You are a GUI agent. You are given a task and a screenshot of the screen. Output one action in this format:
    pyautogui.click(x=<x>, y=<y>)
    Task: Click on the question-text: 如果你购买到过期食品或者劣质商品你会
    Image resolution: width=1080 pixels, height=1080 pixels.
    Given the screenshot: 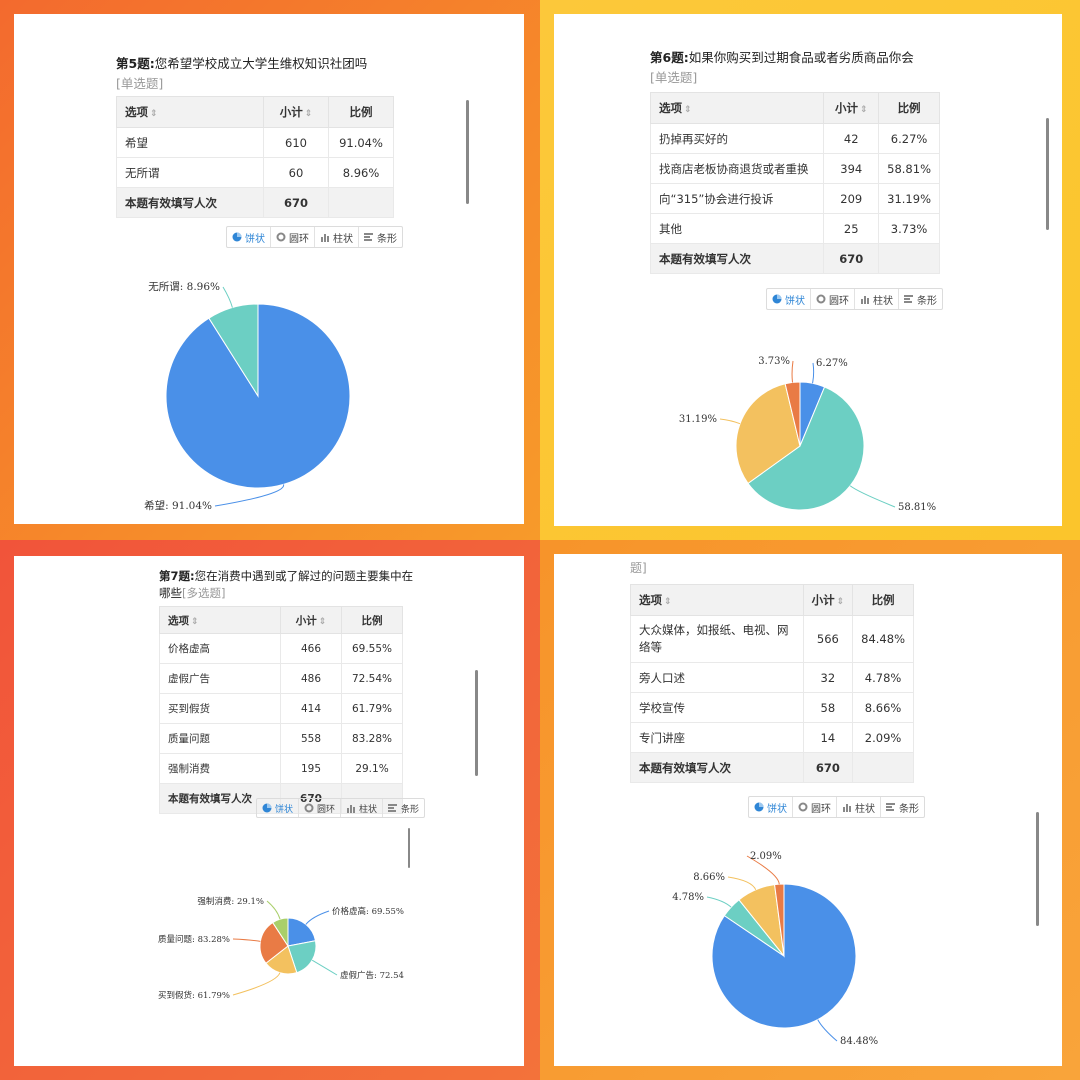 What is the action you would take?
    pyautogui.click(x=801, y=57)
    